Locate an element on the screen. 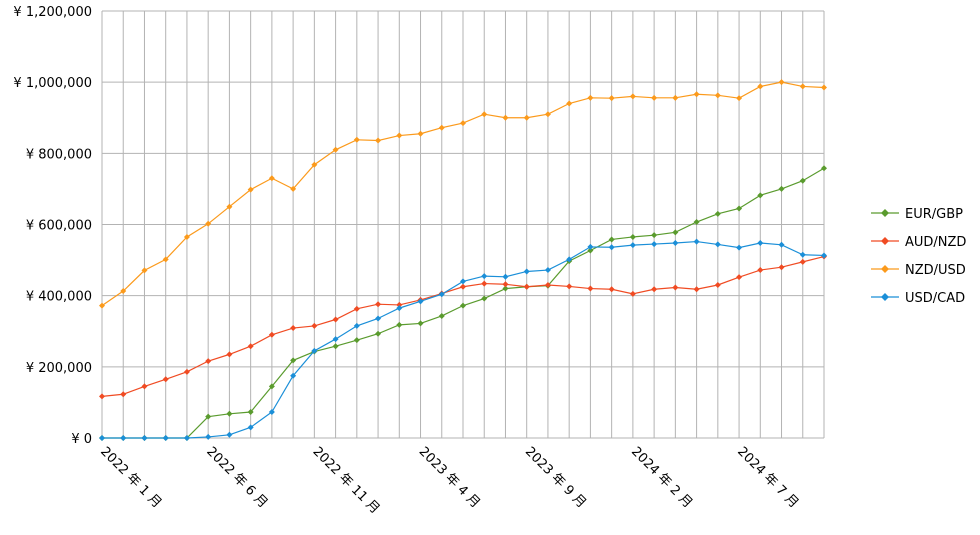 The image size is (980, 535). y-tick-label: ¥ 200,000 is located at coordinates (59, 368).